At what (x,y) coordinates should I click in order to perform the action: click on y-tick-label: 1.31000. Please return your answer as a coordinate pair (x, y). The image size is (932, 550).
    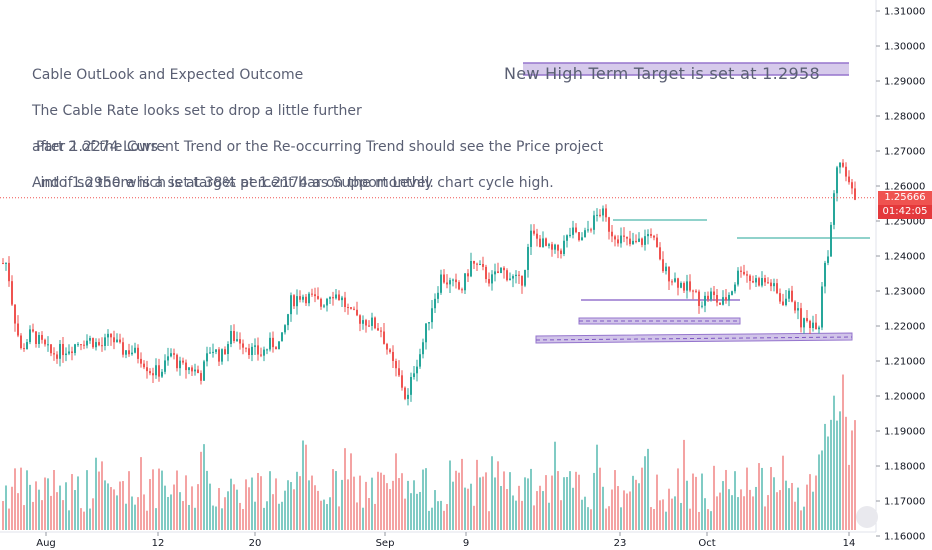
    Looking at the image, I should click on (904, 12).